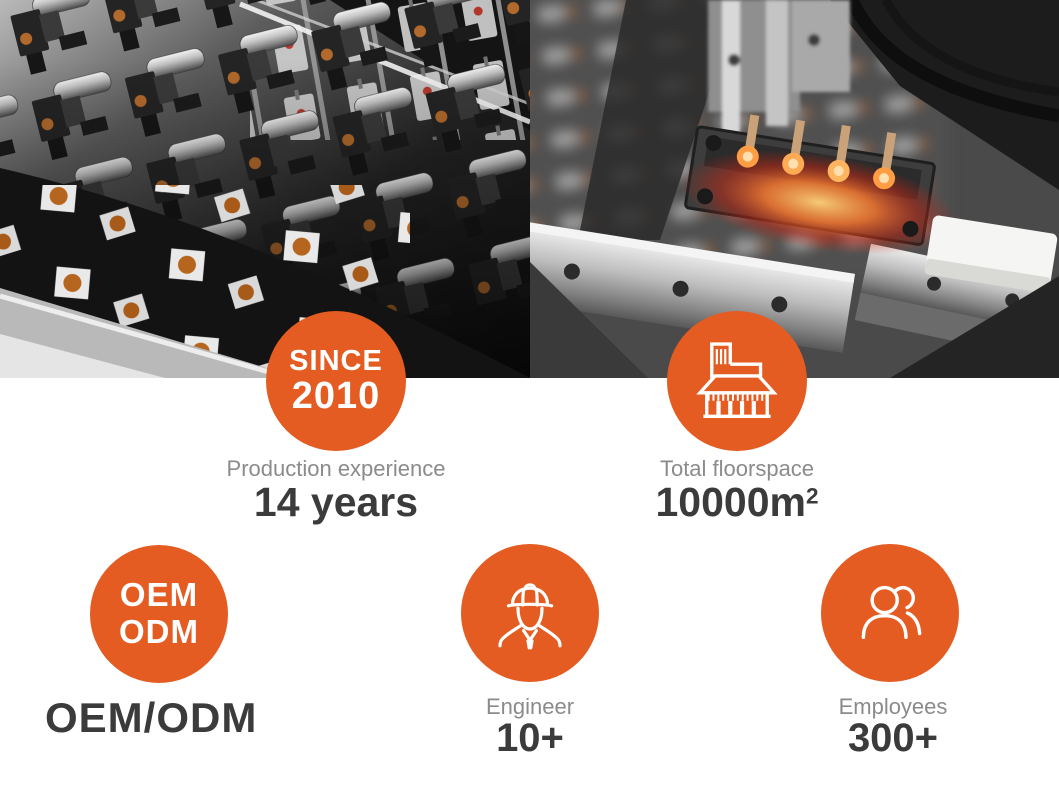  I want to click on label-engineer: Engineer, so click(530, 706).